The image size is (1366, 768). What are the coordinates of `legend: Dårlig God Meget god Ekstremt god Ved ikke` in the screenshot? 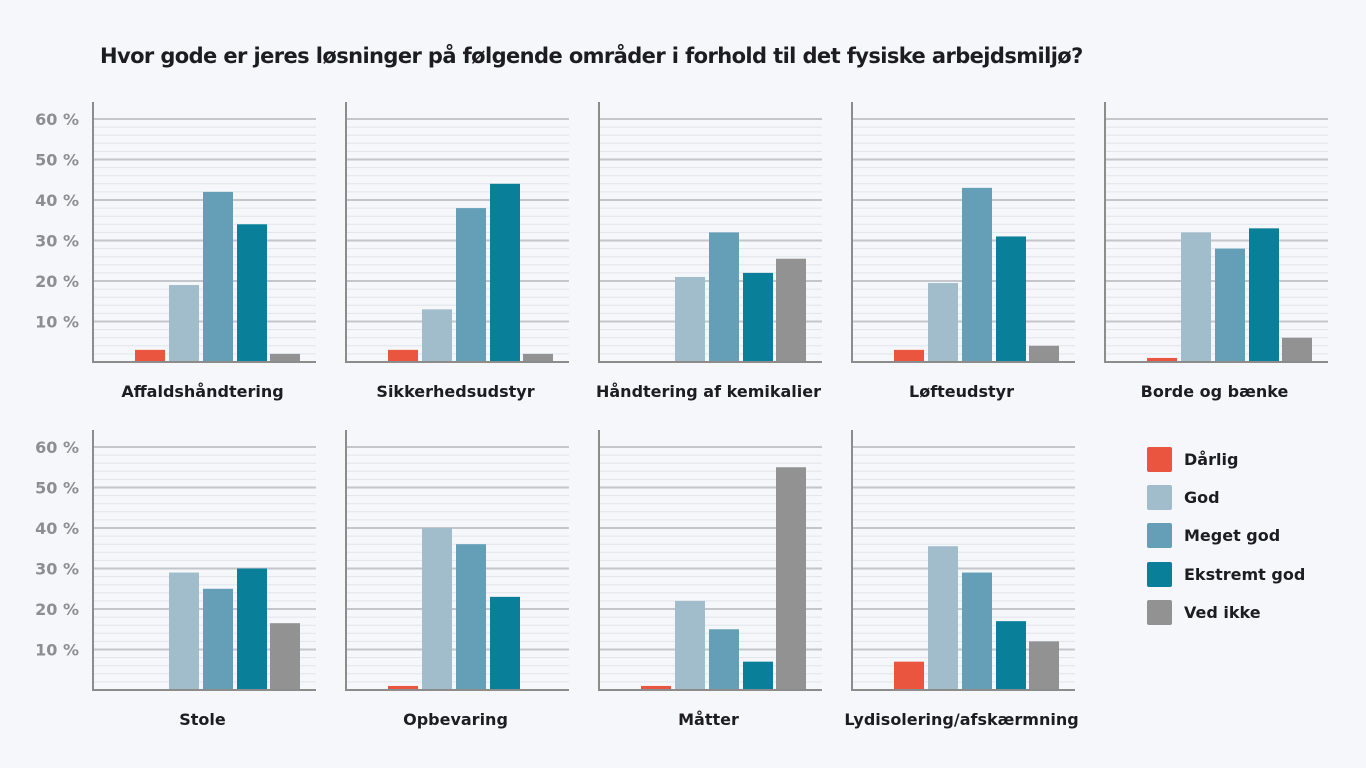 It's located at (1226, 536).